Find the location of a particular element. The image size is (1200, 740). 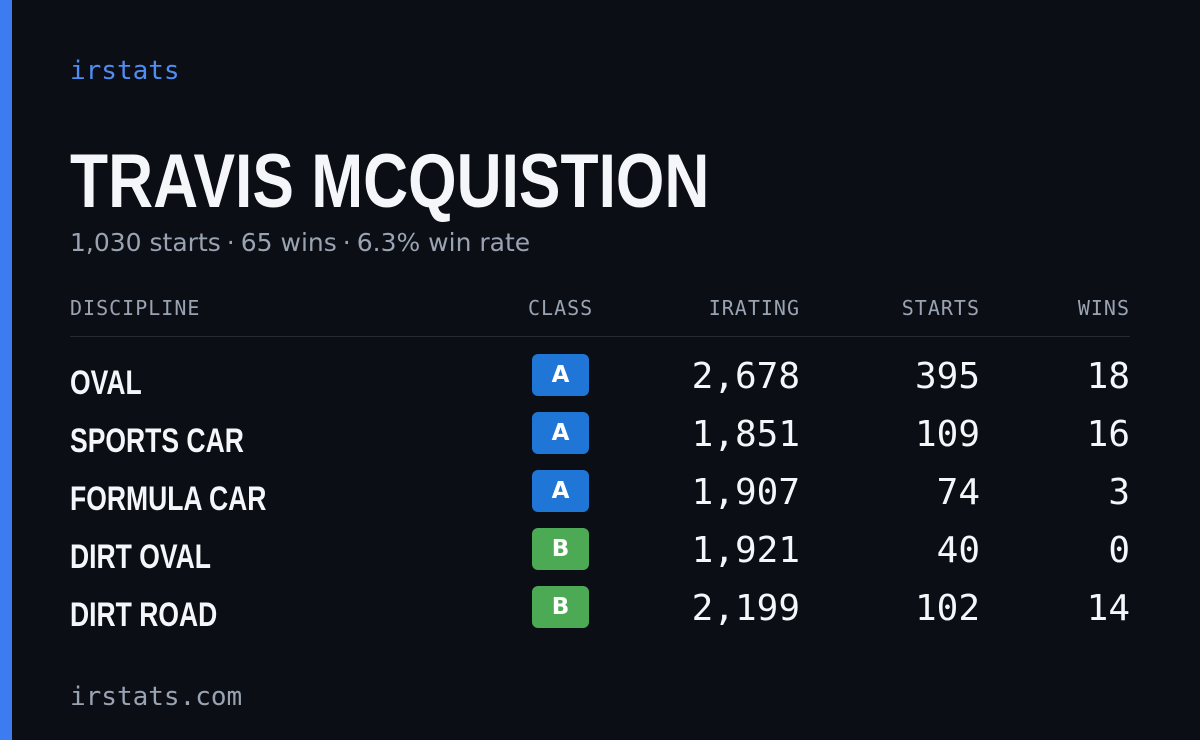

starts-value: 40 is located at coordinates (958, 550).